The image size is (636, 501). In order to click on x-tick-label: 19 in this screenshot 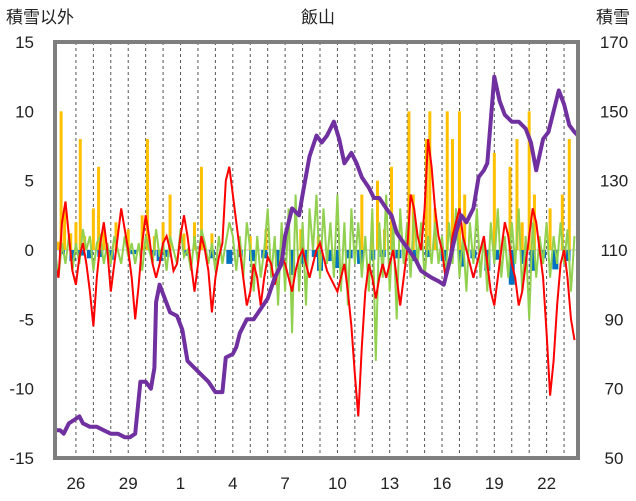, I will do `click(494, 483)`.